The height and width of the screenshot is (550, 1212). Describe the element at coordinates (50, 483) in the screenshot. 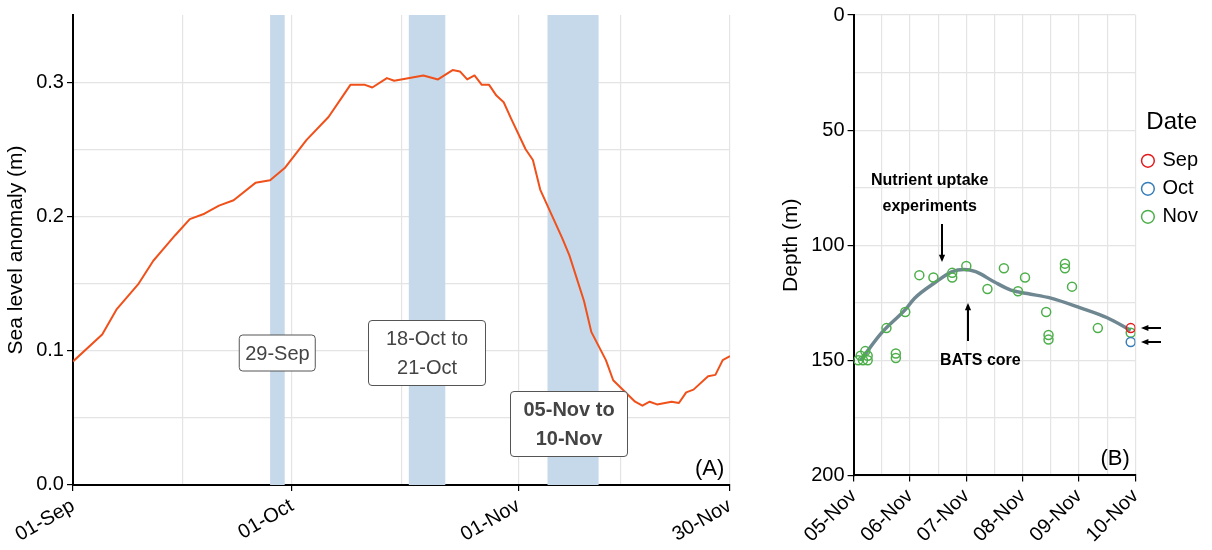

I see `y-tick-label: 0.0` at that location.